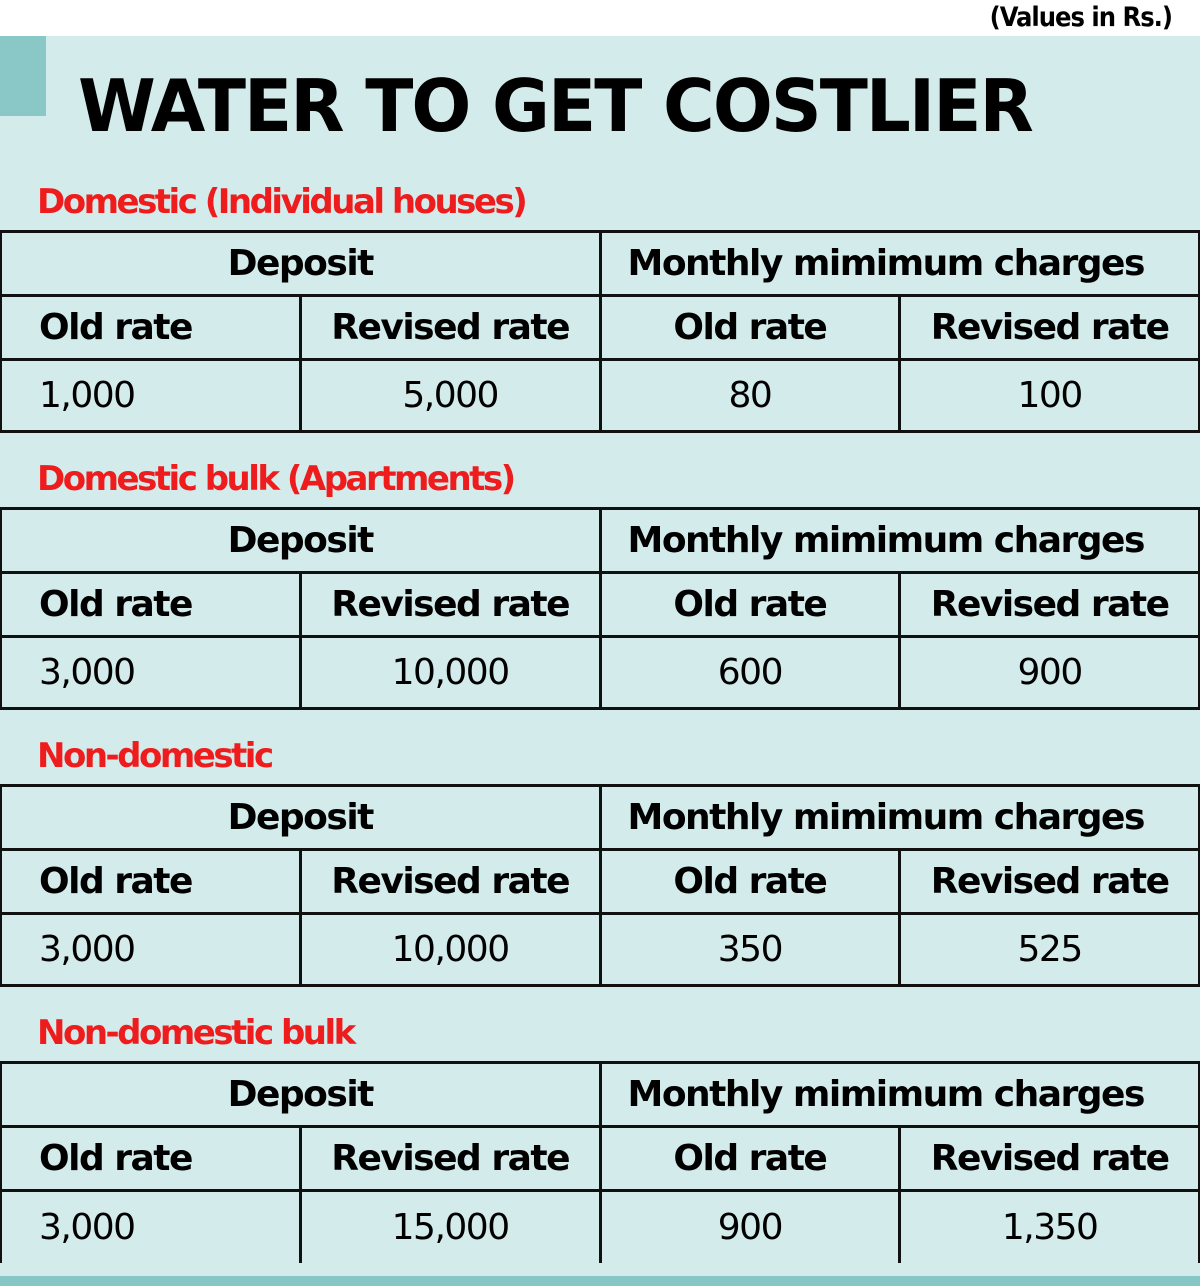 The height and width of the screenshot is (1286, 1200). Describe the element at coordinates (750, 949) in the screenshot. I see `monthly-old-value: 350` at that location.